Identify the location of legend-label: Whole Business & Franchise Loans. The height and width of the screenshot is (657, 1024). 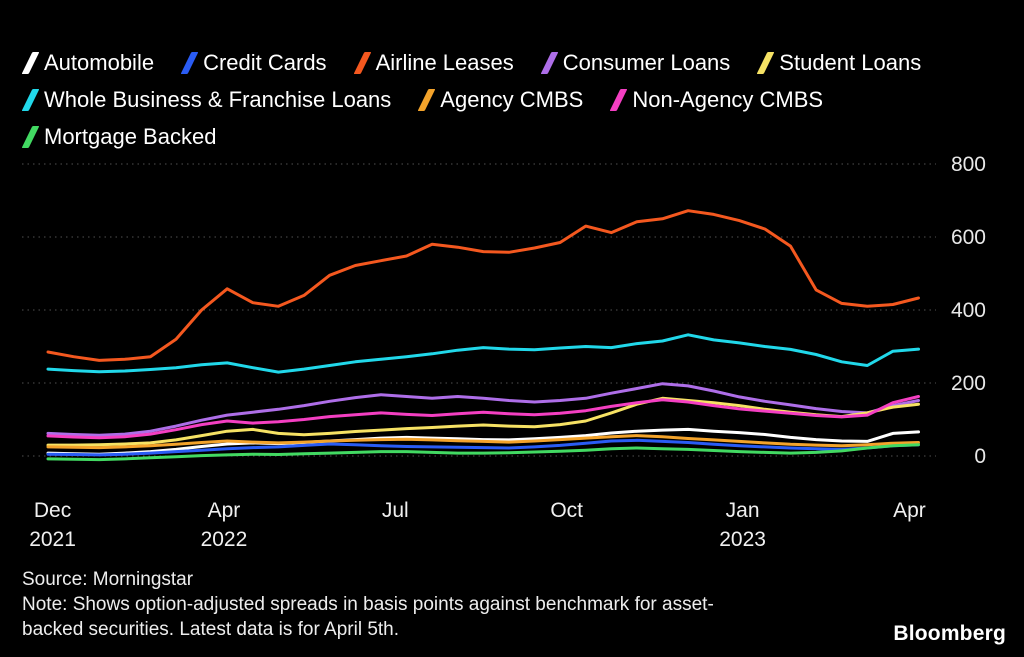
(218, 99).